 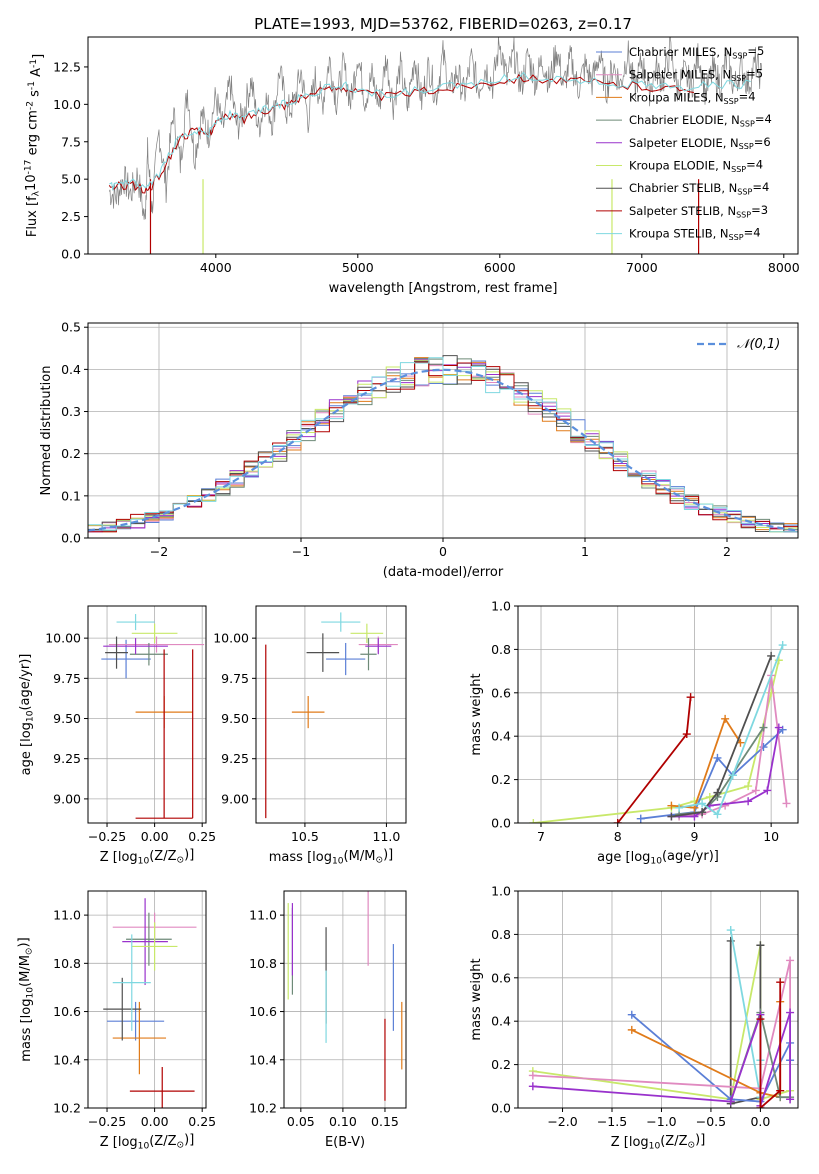 I want to click on y-tick-label: 0.1, so click(x=71, y=495).